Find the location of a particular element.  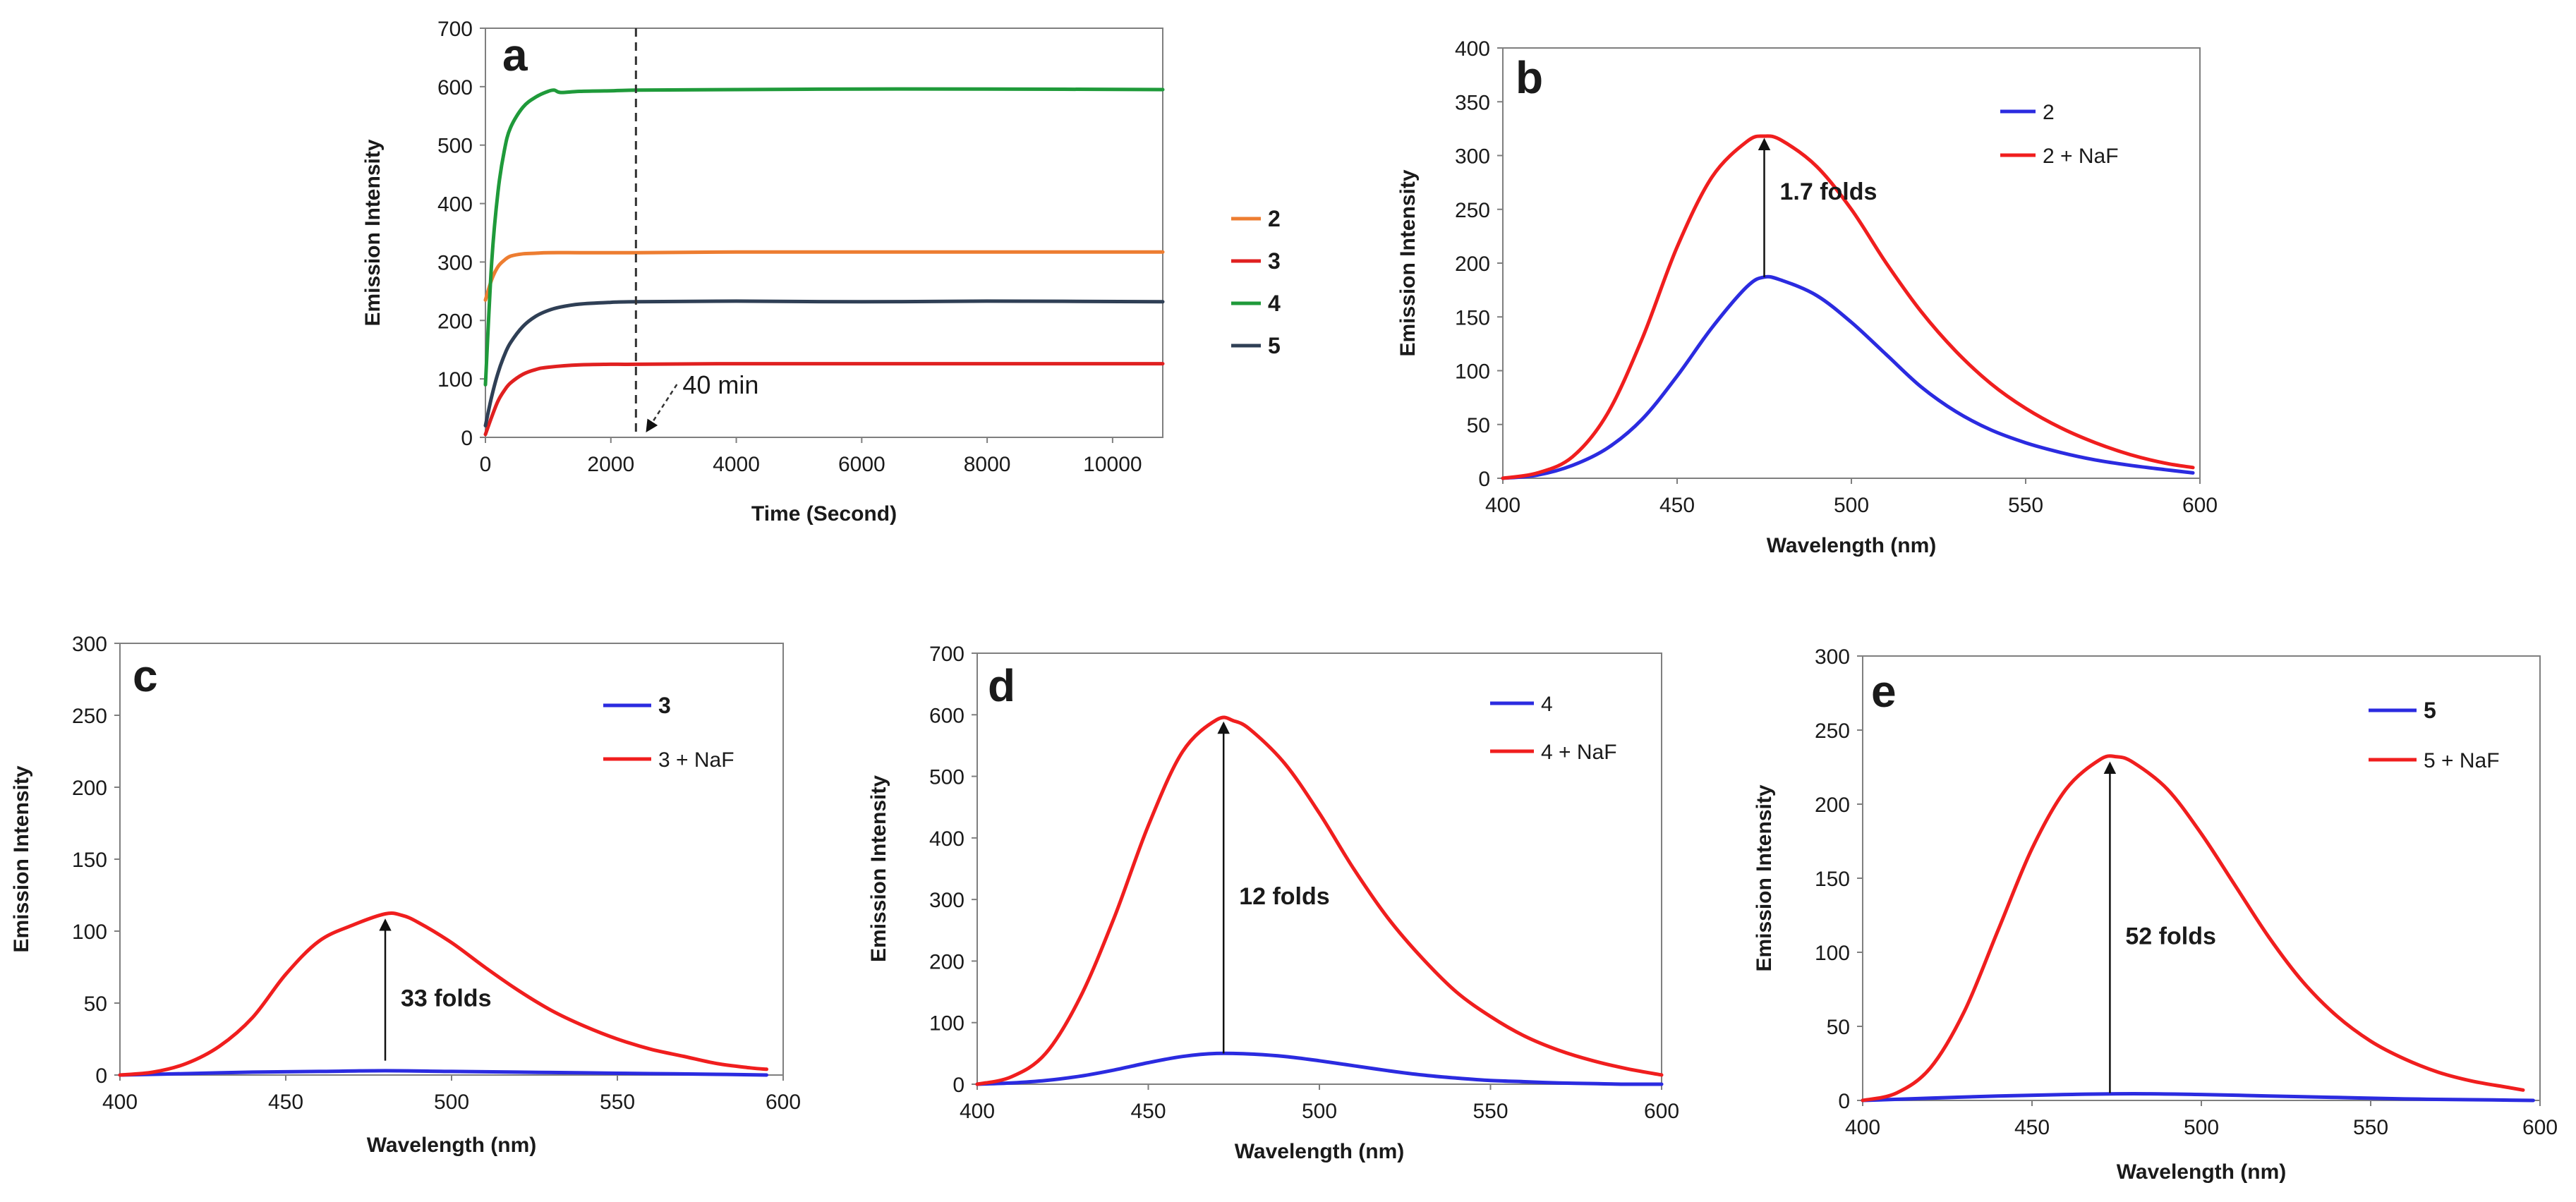

panel-label: a is located at coordinates (515, 55).